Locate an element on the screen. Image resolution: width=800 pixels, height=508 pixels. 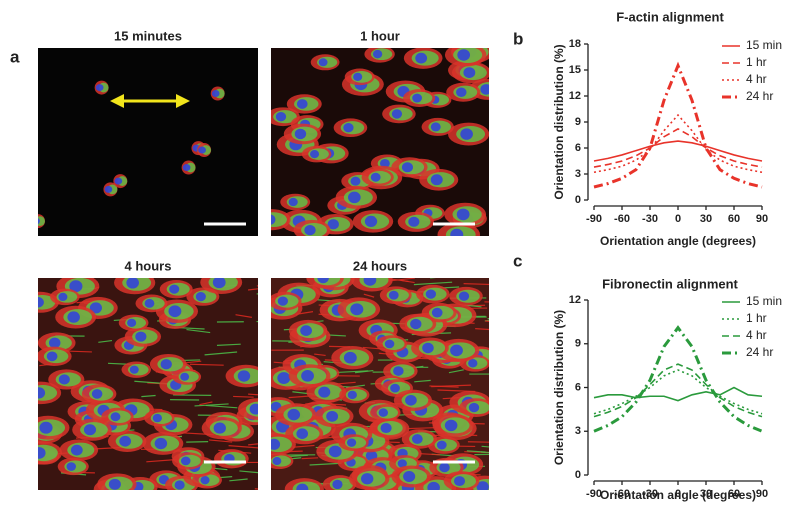
legend-label: 15 min is located at coordinates (764, 45).